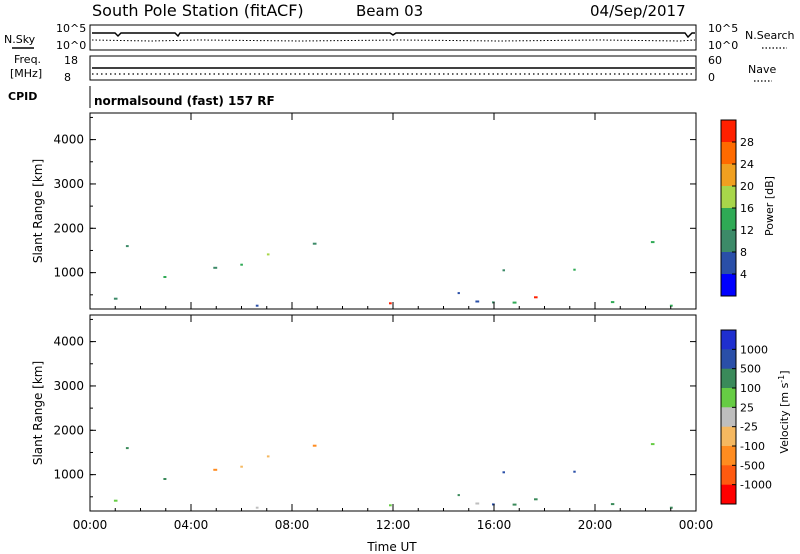 This screenshot has width=800, height=554. Describe the element at coordinates (762, 69) in the screenshot. I see `nave-label: Nave` at that location.